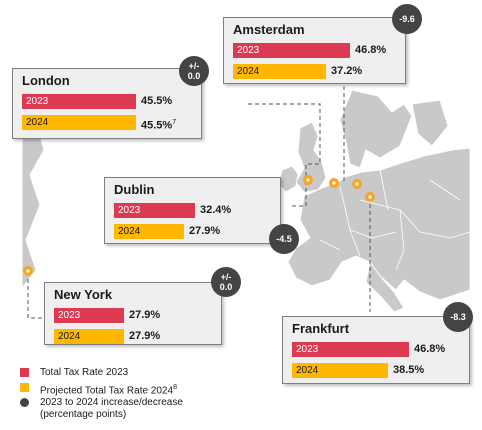 The image size is (482, 430). Describe the element at coordinates (291, 50) in the screenshot. I see `bar-amsterdam-2023: 2023` at that location.